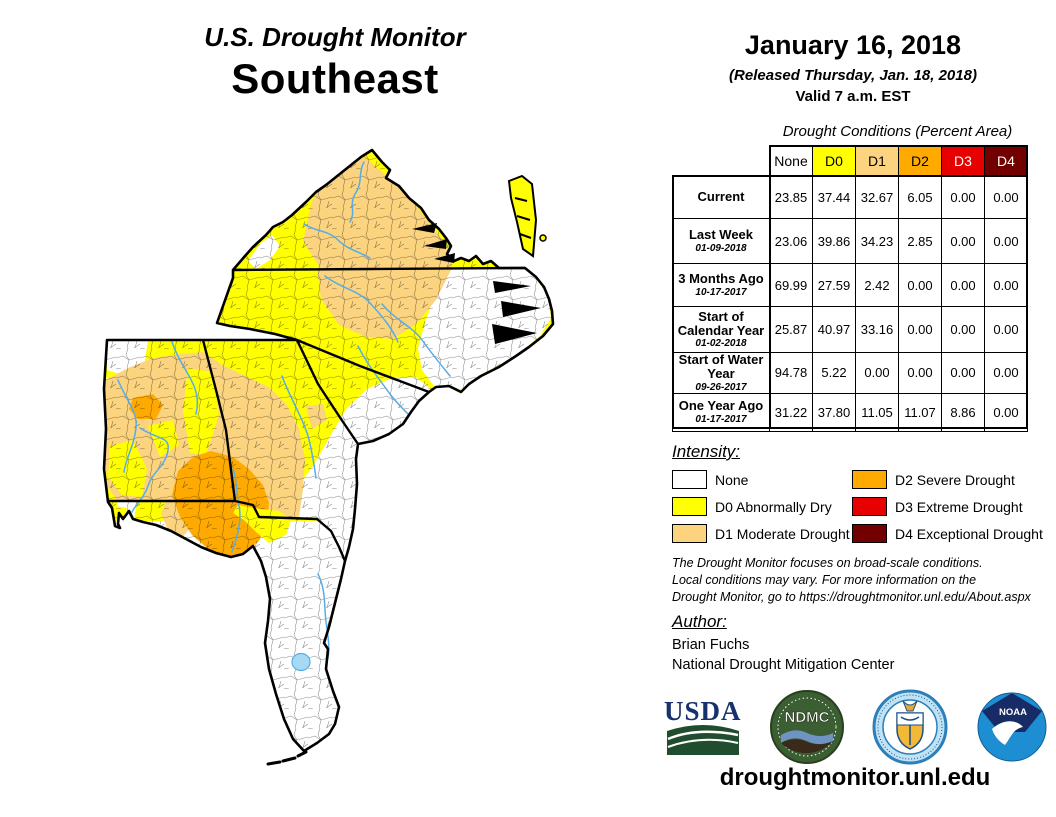  I want to click on column-header-none: None, so click(791, 160).